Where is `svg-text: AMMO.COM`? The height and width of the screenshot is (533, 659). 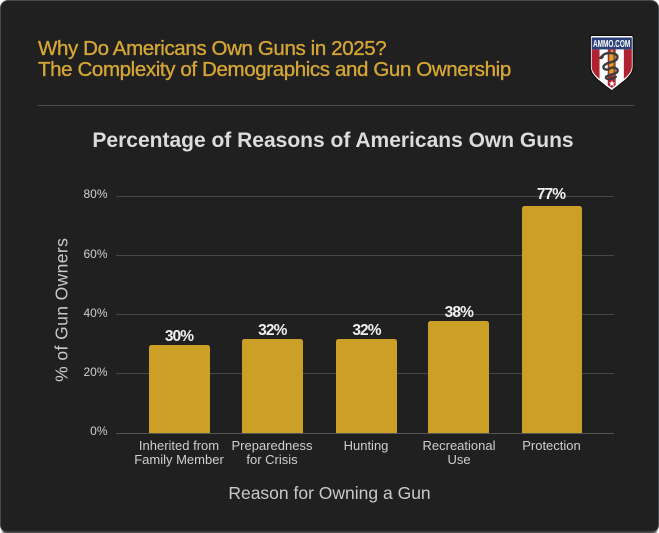 svg-text: AMMO.COM is located at coordinates (611, 44).